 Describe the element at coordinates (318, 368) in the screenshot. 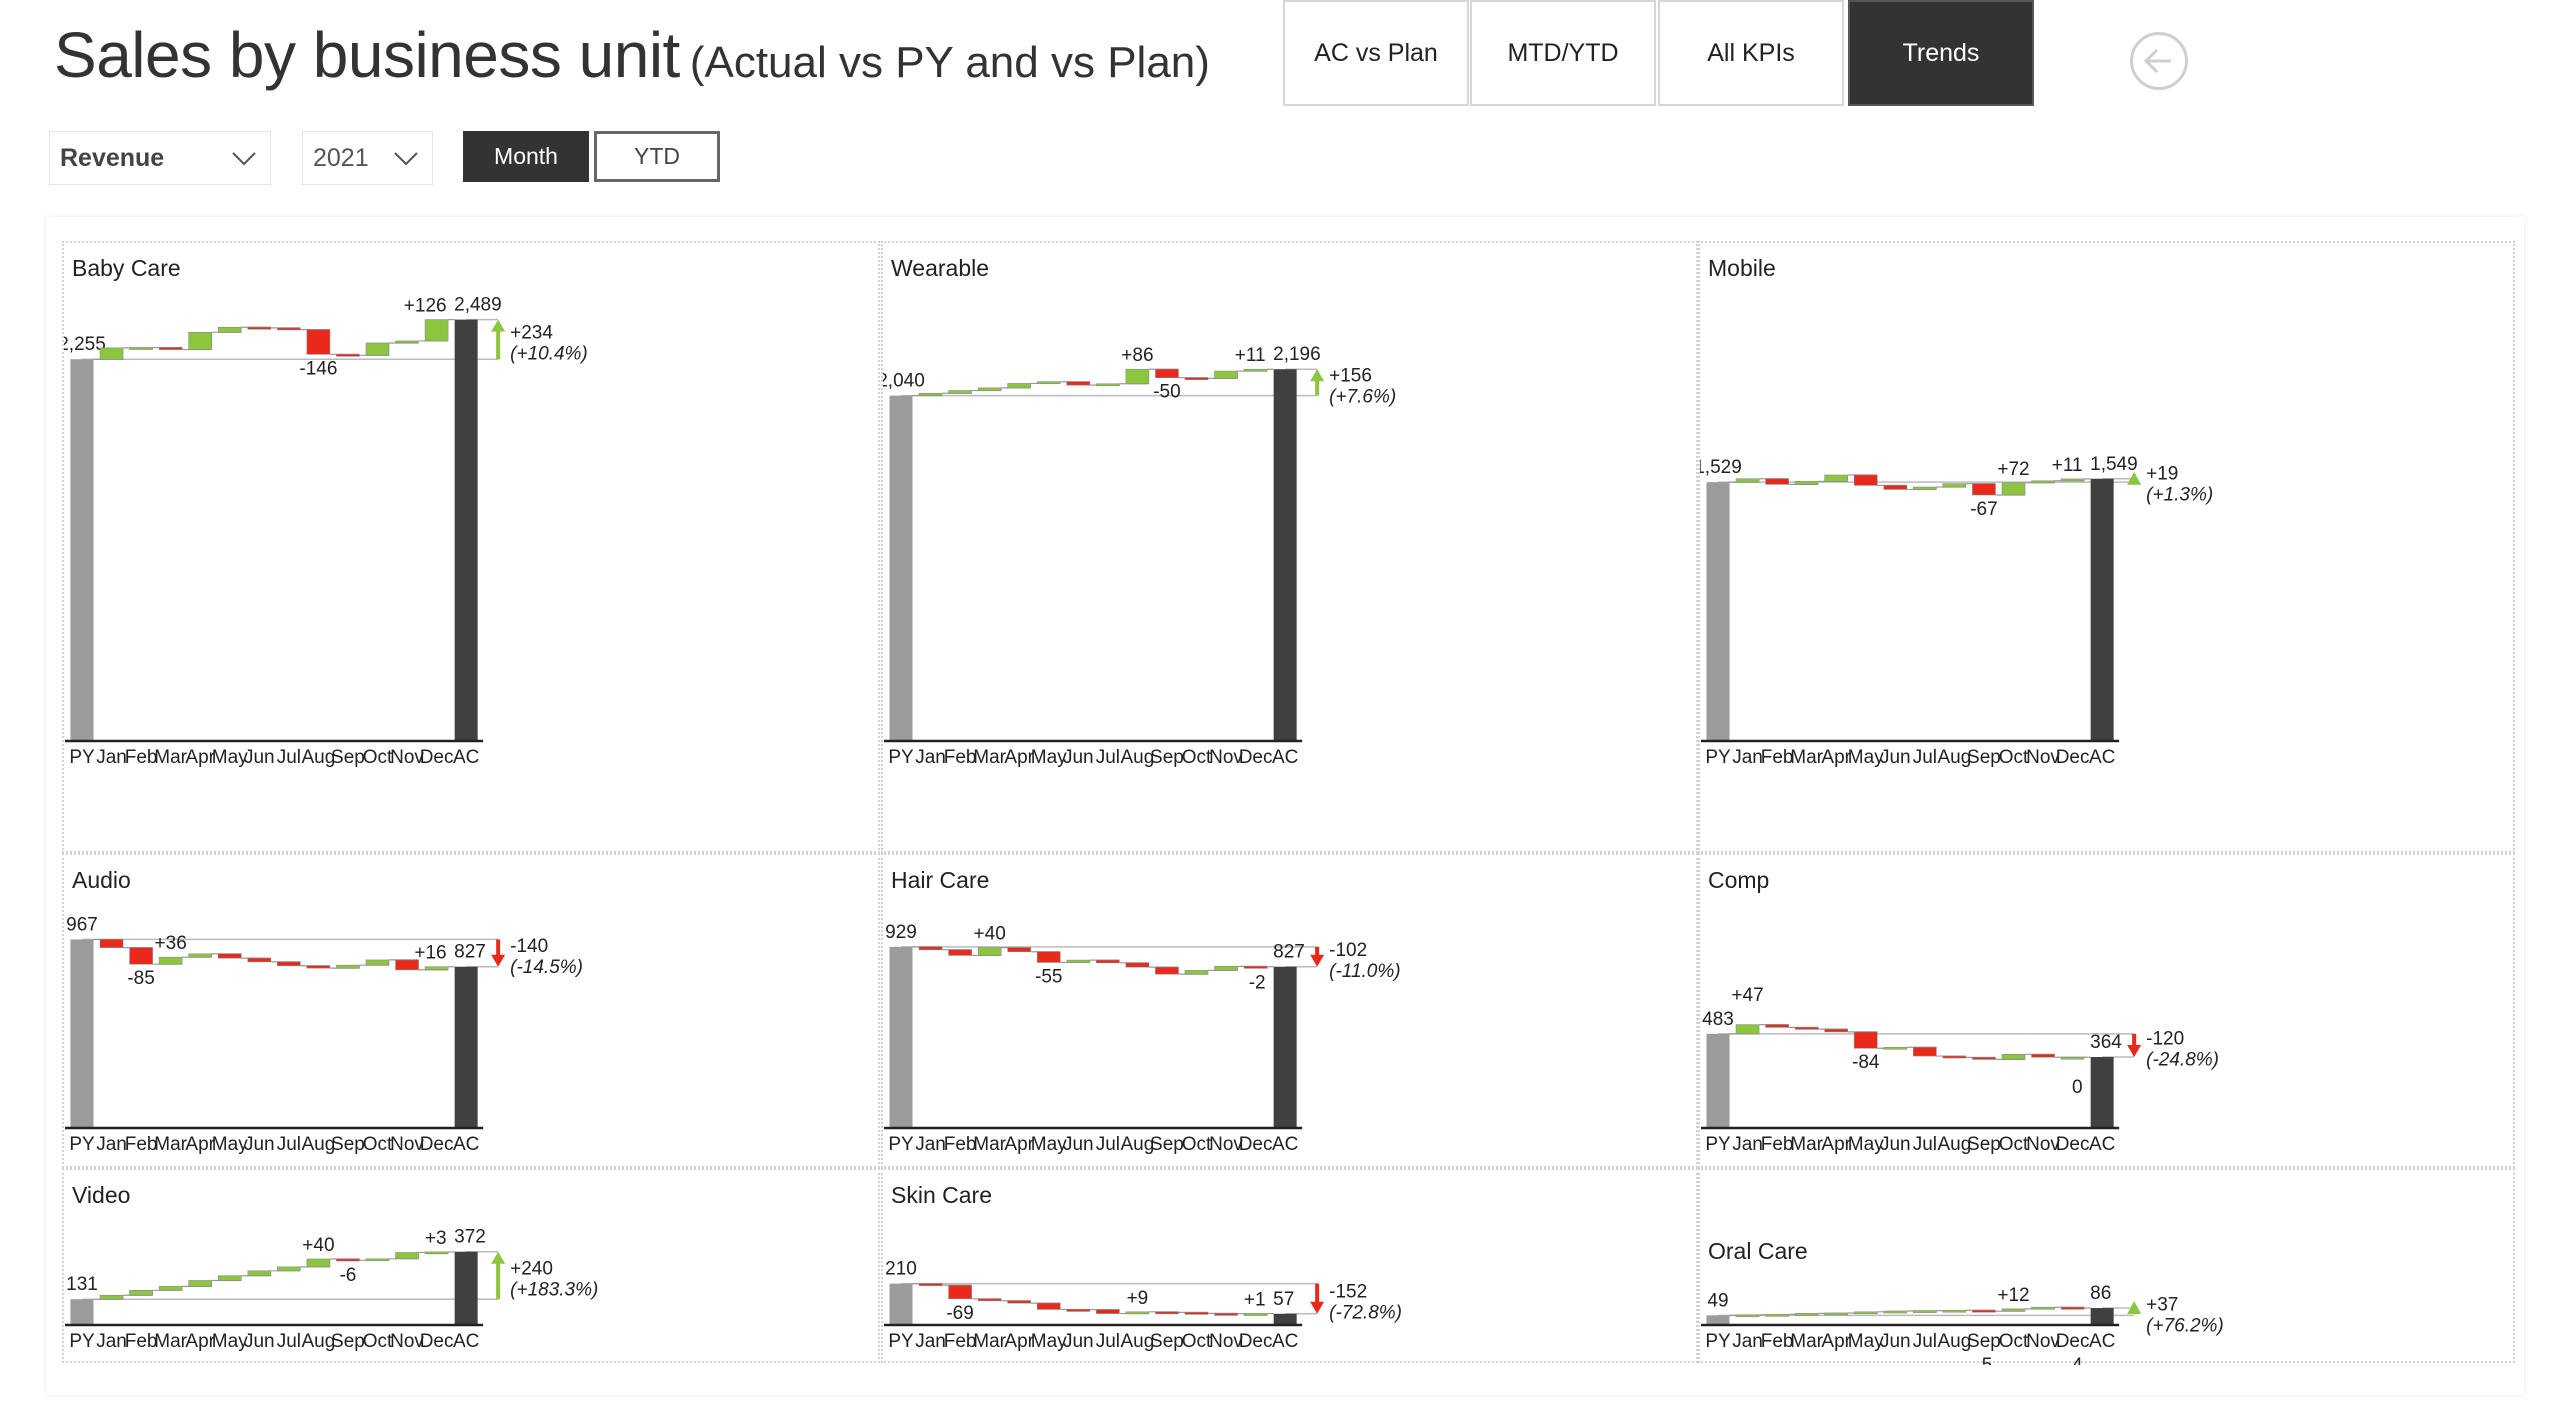

I see `delta-value-label: -146` at that location.